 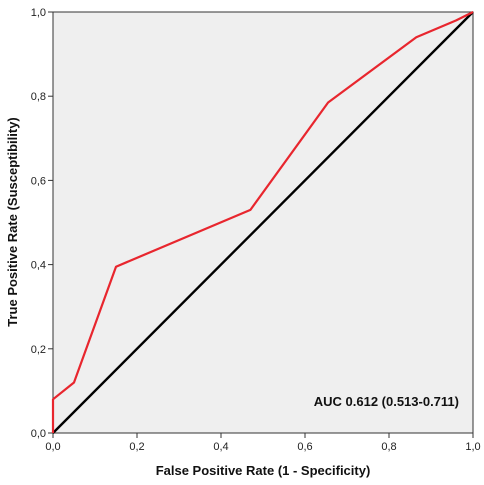 I want to click on x-axis-ticks: 0,0 0,2 0,4 0,6 0,8 1,0, so click(x=263, y=443).